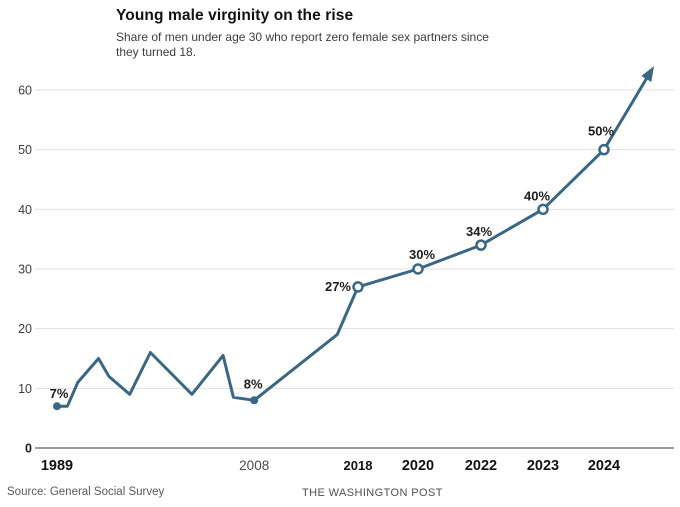 This screenshot has width=680, height=507. What do you see at coordinates (57, 466) in the screenshot?
I see `x-axis-label: 1989` at bounding box center [57, 466].